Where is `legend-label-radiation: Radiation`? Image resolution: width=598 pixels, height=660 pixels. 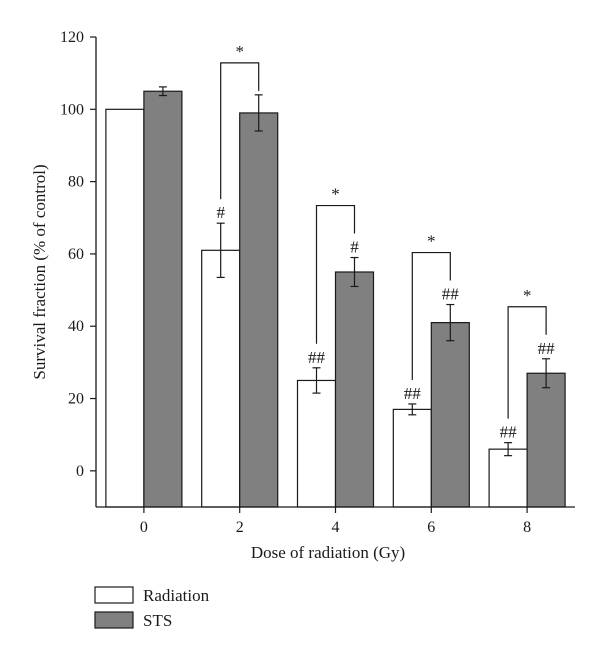 legend-label-radiation: Radiation is located at coordinates (176, 595).